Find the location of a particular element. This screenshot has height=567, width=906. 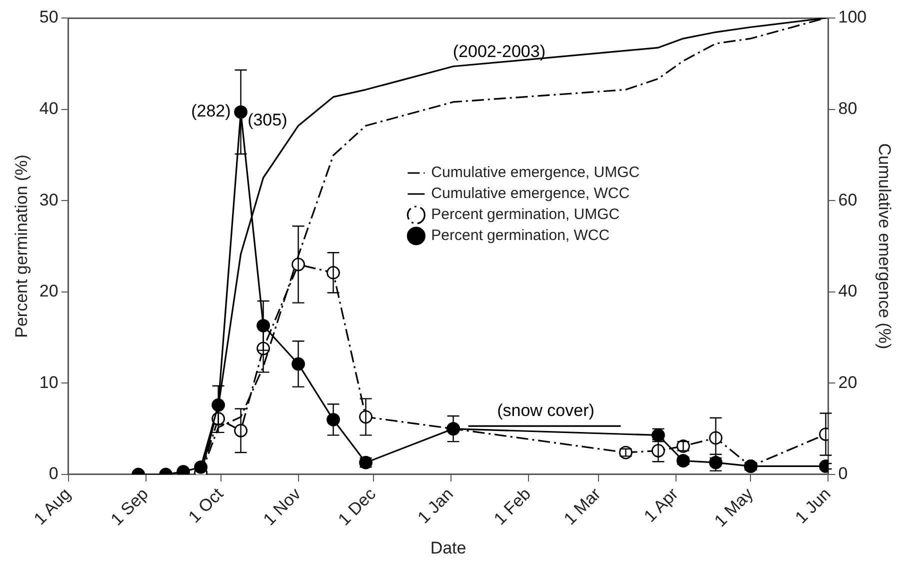

y2-axis-title: Cumulative emergence (%) is located at coordinates (884, 246).